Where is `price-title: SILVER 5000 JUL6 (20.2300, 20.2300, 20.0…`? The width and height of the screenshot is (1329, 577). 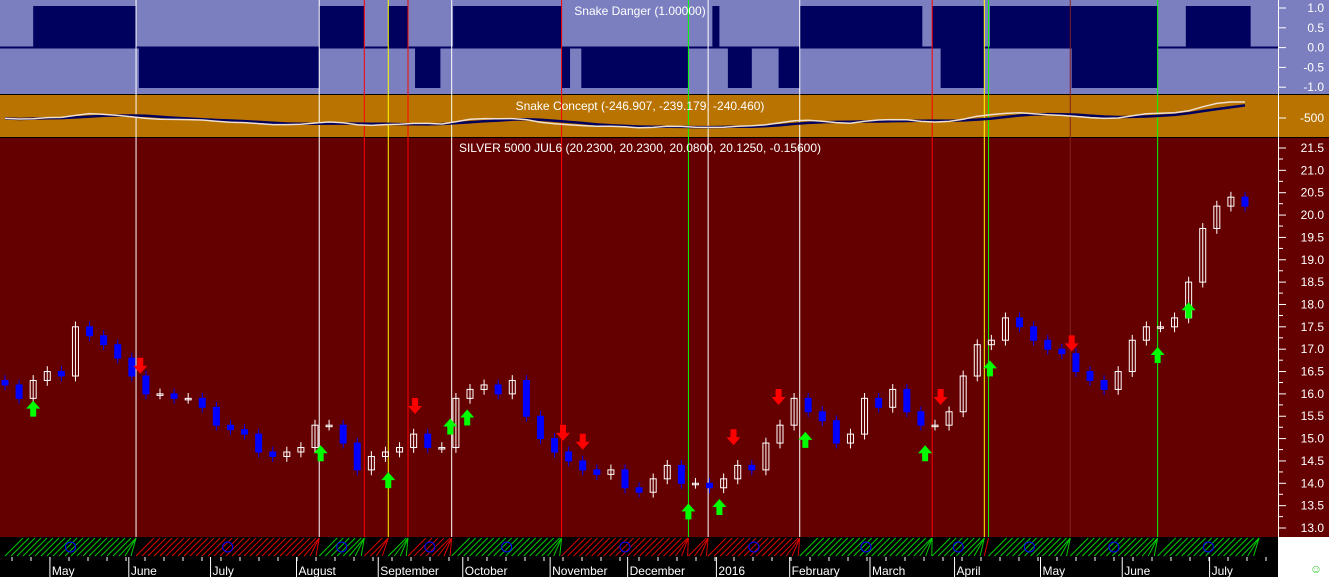 price-title: SILVER 5000 JUL6 (20.2300, 20.2300, 20.0… is located at coordinates (640, 148).